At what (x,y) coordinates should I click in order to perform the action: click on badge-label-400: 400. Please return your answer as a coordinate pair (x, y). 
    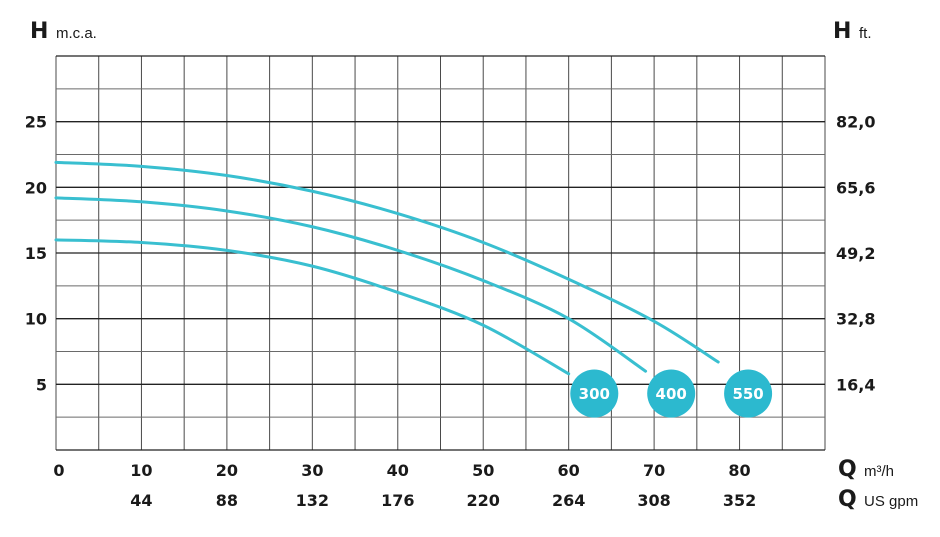
    Looking at the image, I should click on (671, 394).